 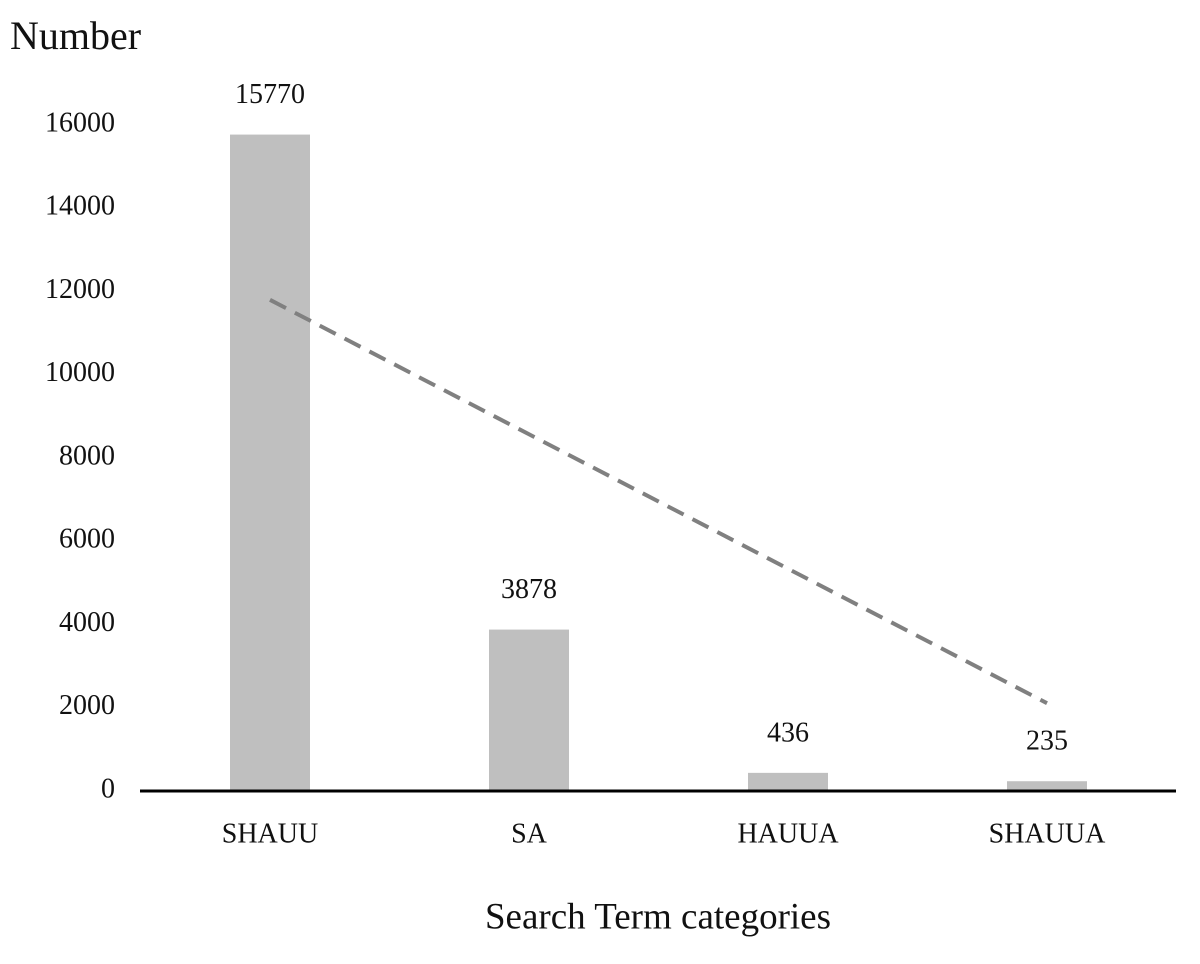 What do you see at coordinates (1047, 833) in the screenshot?
I see `x-tick-label: SHAUUA` at bounding box center [1047, 833].